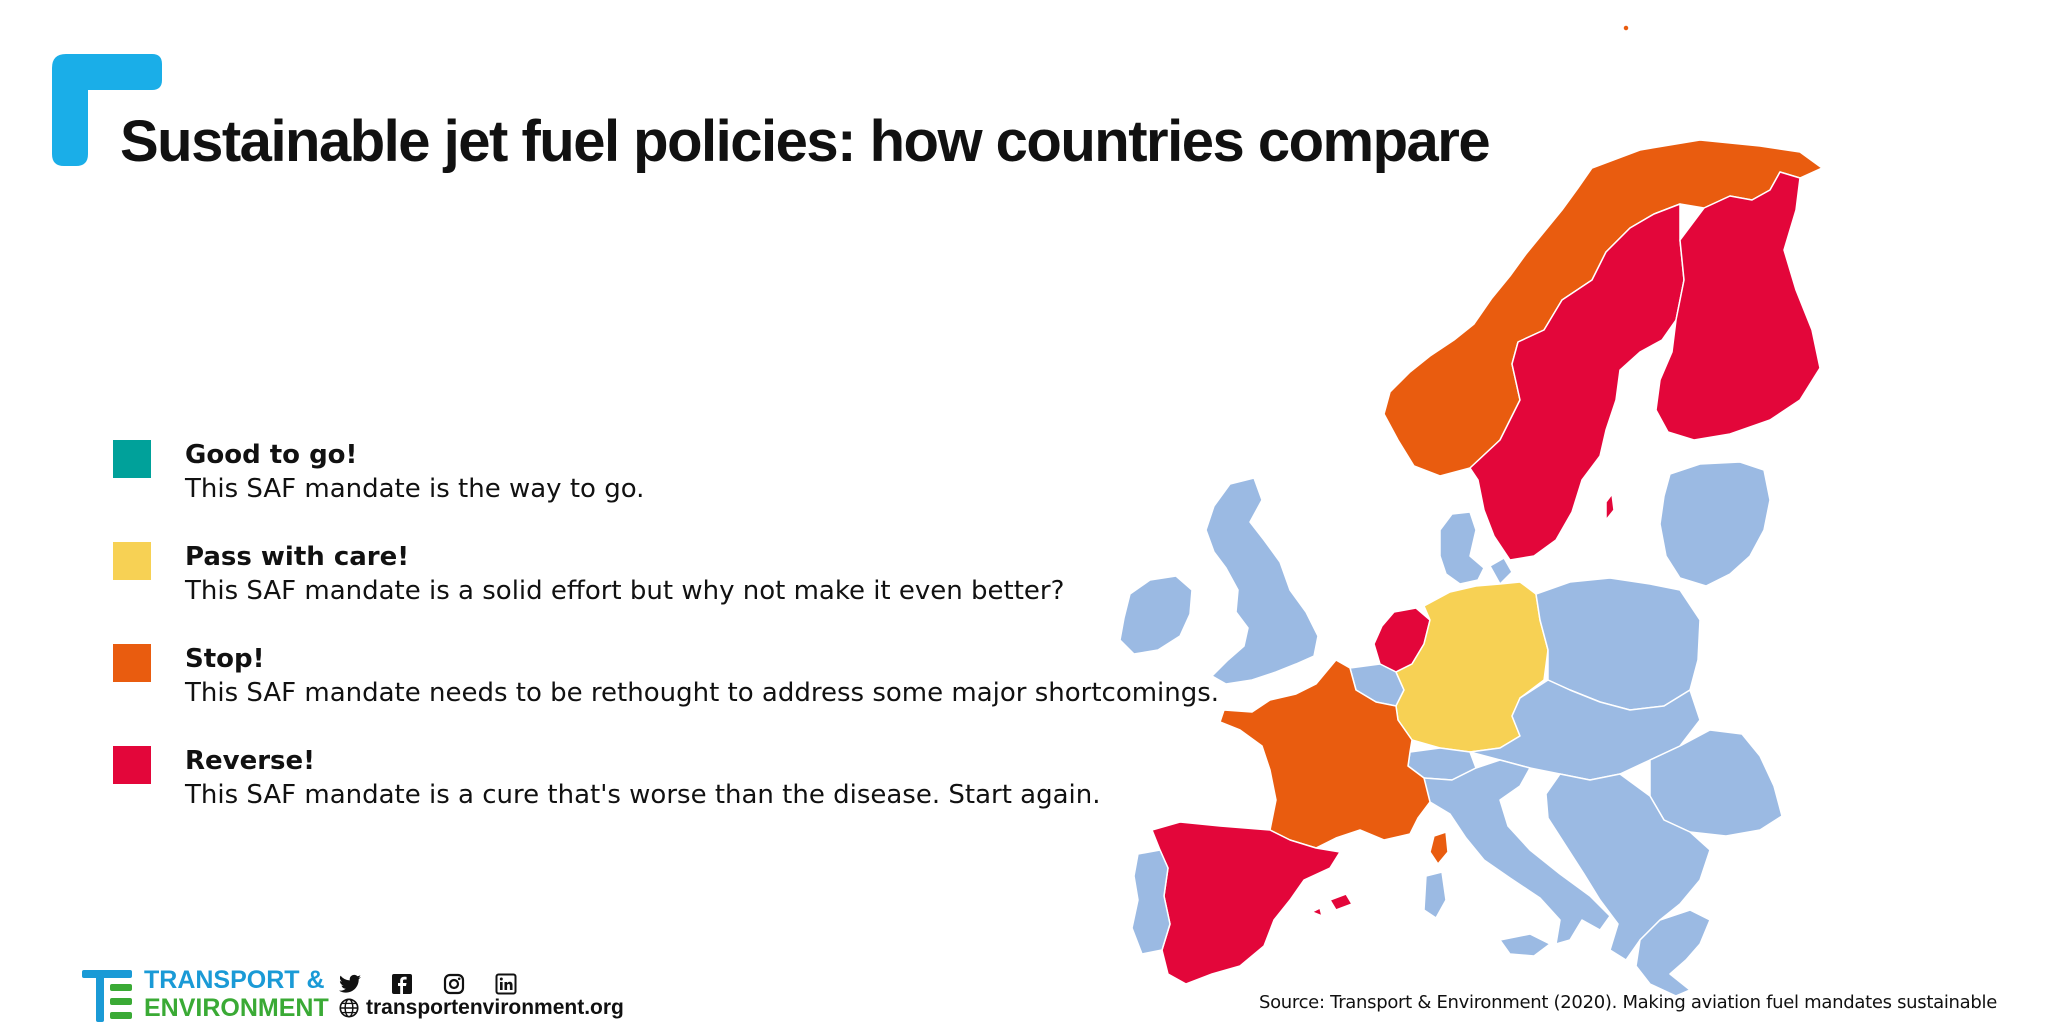  I want to click on region-ireland, so click(1156, 615).